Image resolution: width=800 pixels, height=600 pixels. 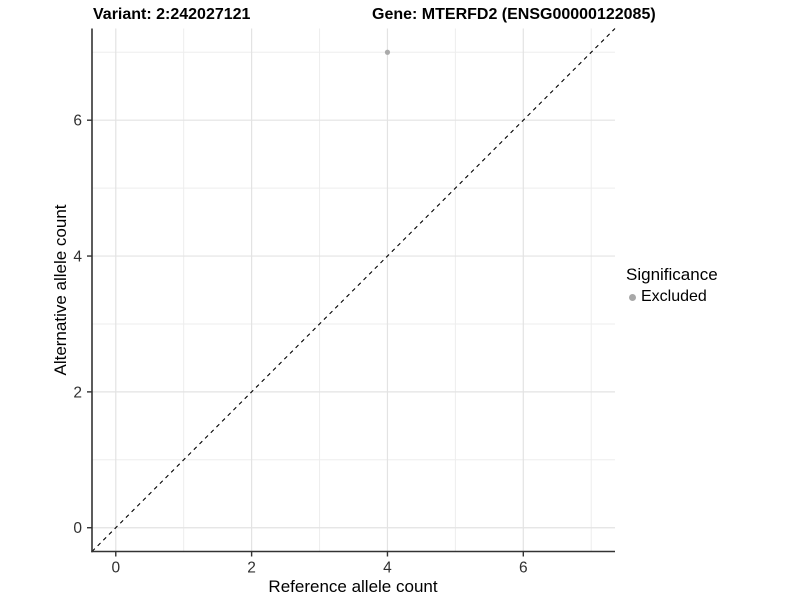 I want to click on y-axis-title: Alternative allele count, so click(x=60, y=290).